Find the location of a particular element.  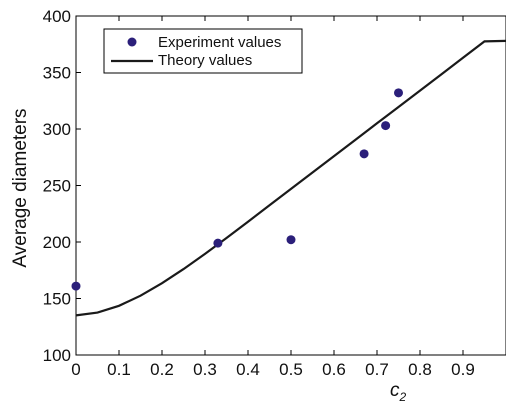

y-tick-label: 250 is located at coordinates (57, 186).